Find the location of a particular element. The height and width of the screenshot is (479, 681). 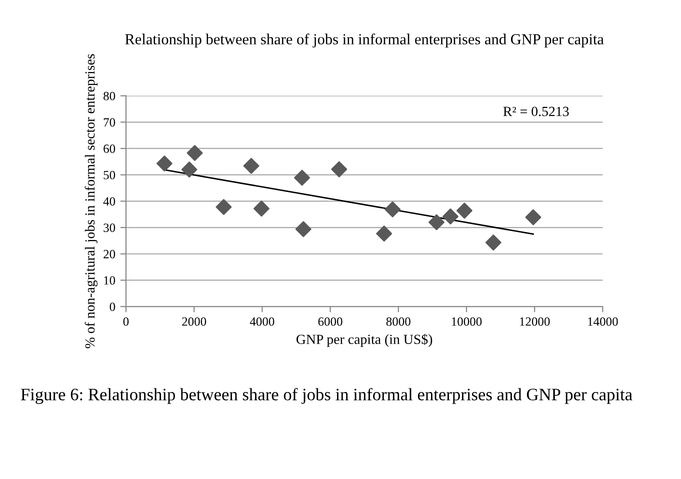

y-tick-label: 70 is located at coordinates (110, 122).